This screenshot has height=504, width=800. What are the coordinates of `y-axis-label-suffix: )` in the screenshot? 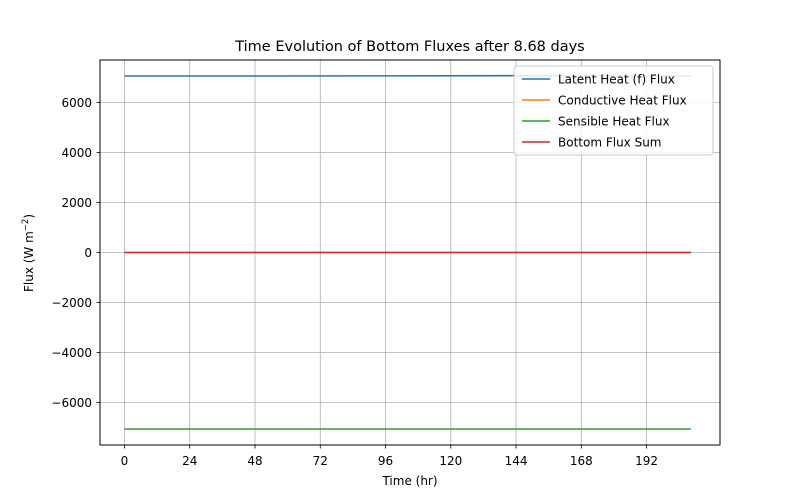 It's located at (29, 216).